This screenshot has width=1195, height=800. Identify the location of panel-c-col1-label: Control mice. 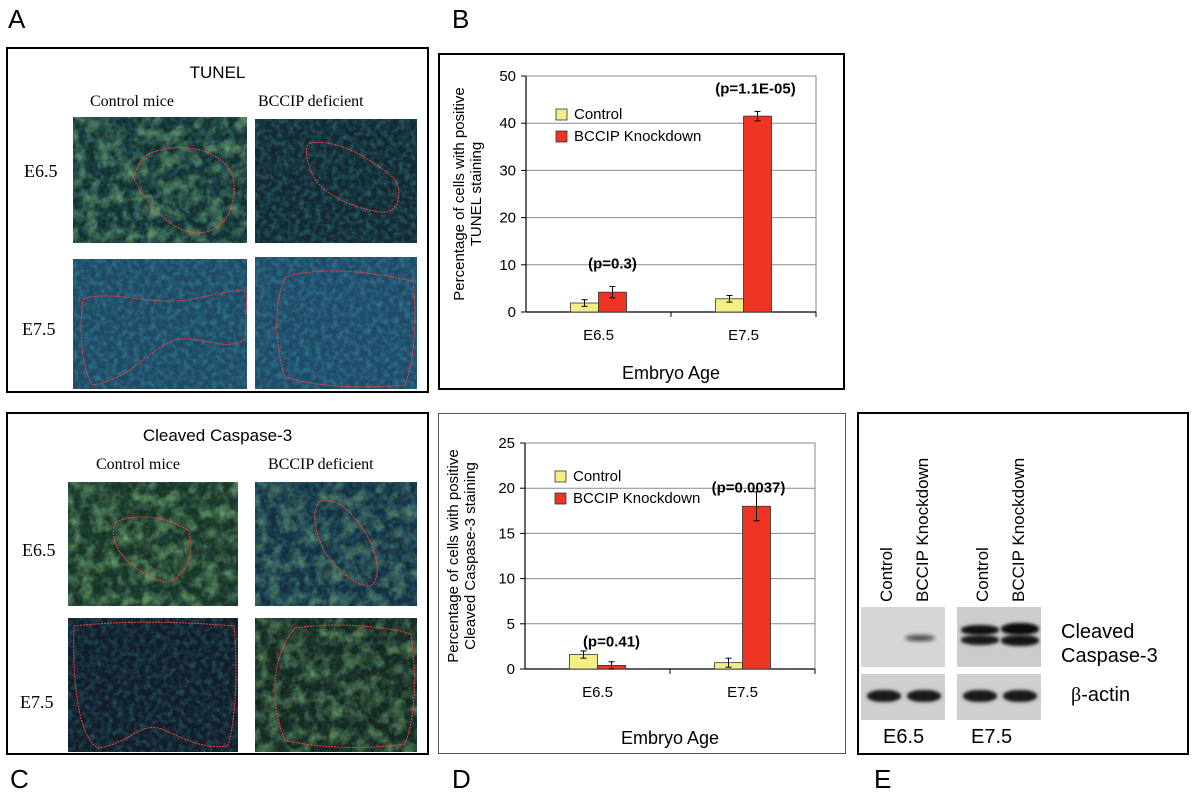
(138, 464).